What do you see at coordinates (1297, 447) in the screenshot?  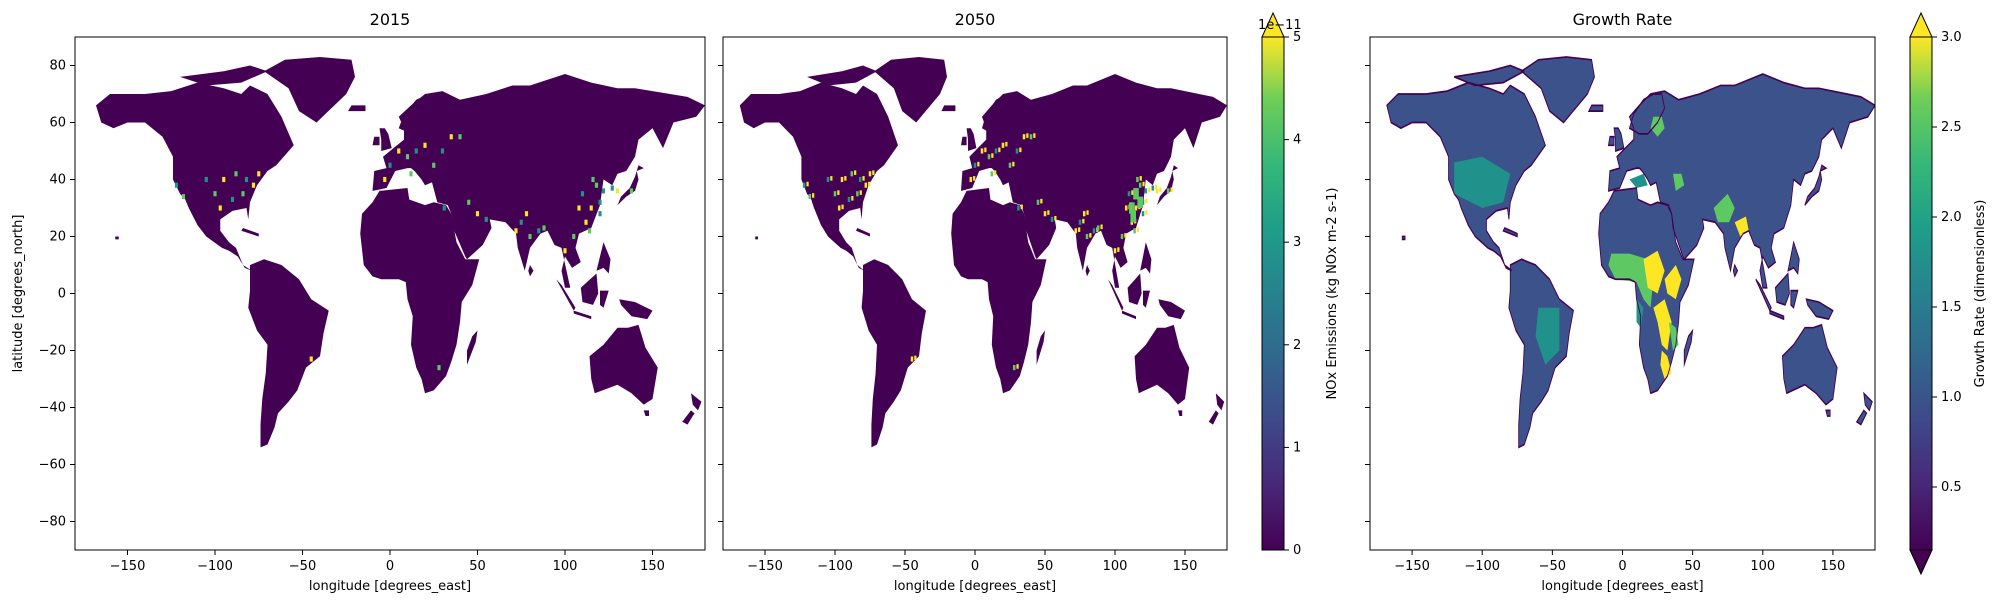 I see `colorbar-tick-label: 1` at bounding box center [1297, 447].